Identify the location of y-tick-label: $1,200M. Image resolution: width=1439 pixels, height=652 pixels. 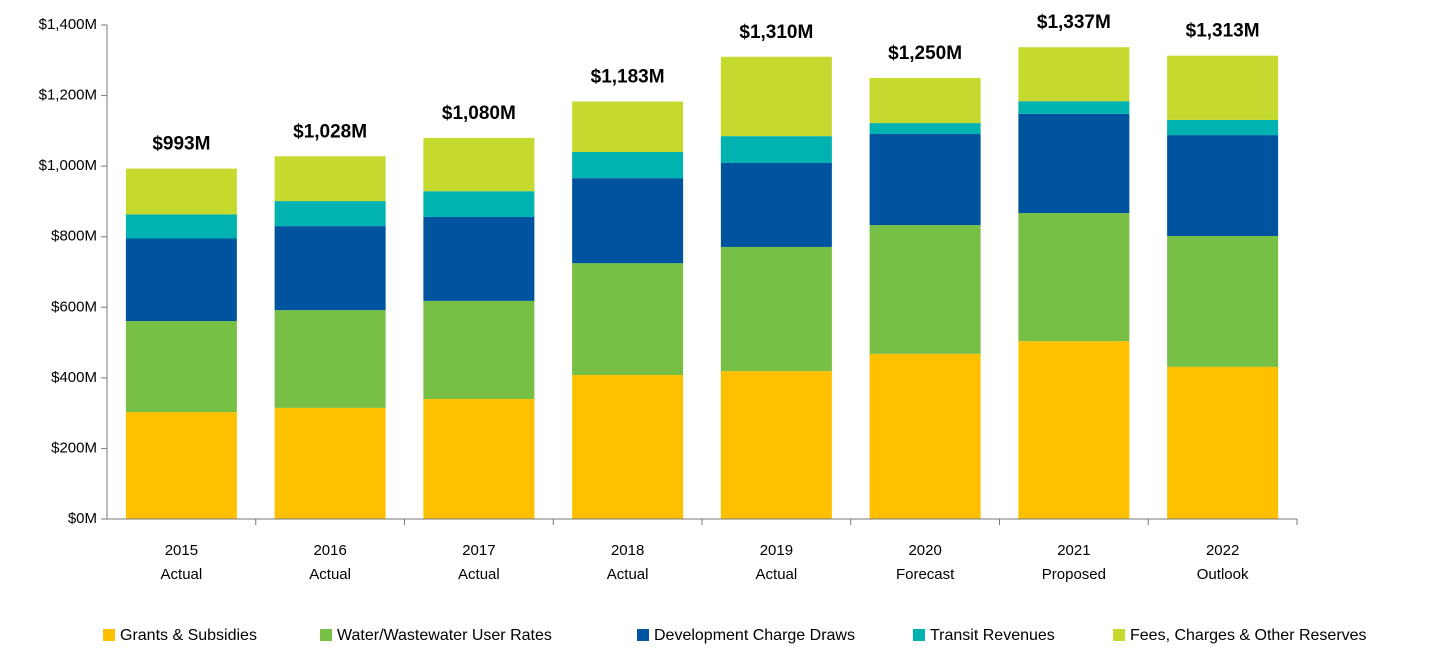
(68, 95).